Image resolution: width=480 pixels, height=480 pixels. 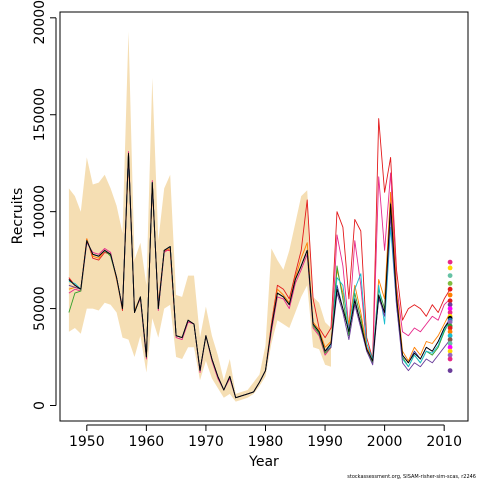 I want to click on x-tick-label: 1980, so click(x=266, y=442).